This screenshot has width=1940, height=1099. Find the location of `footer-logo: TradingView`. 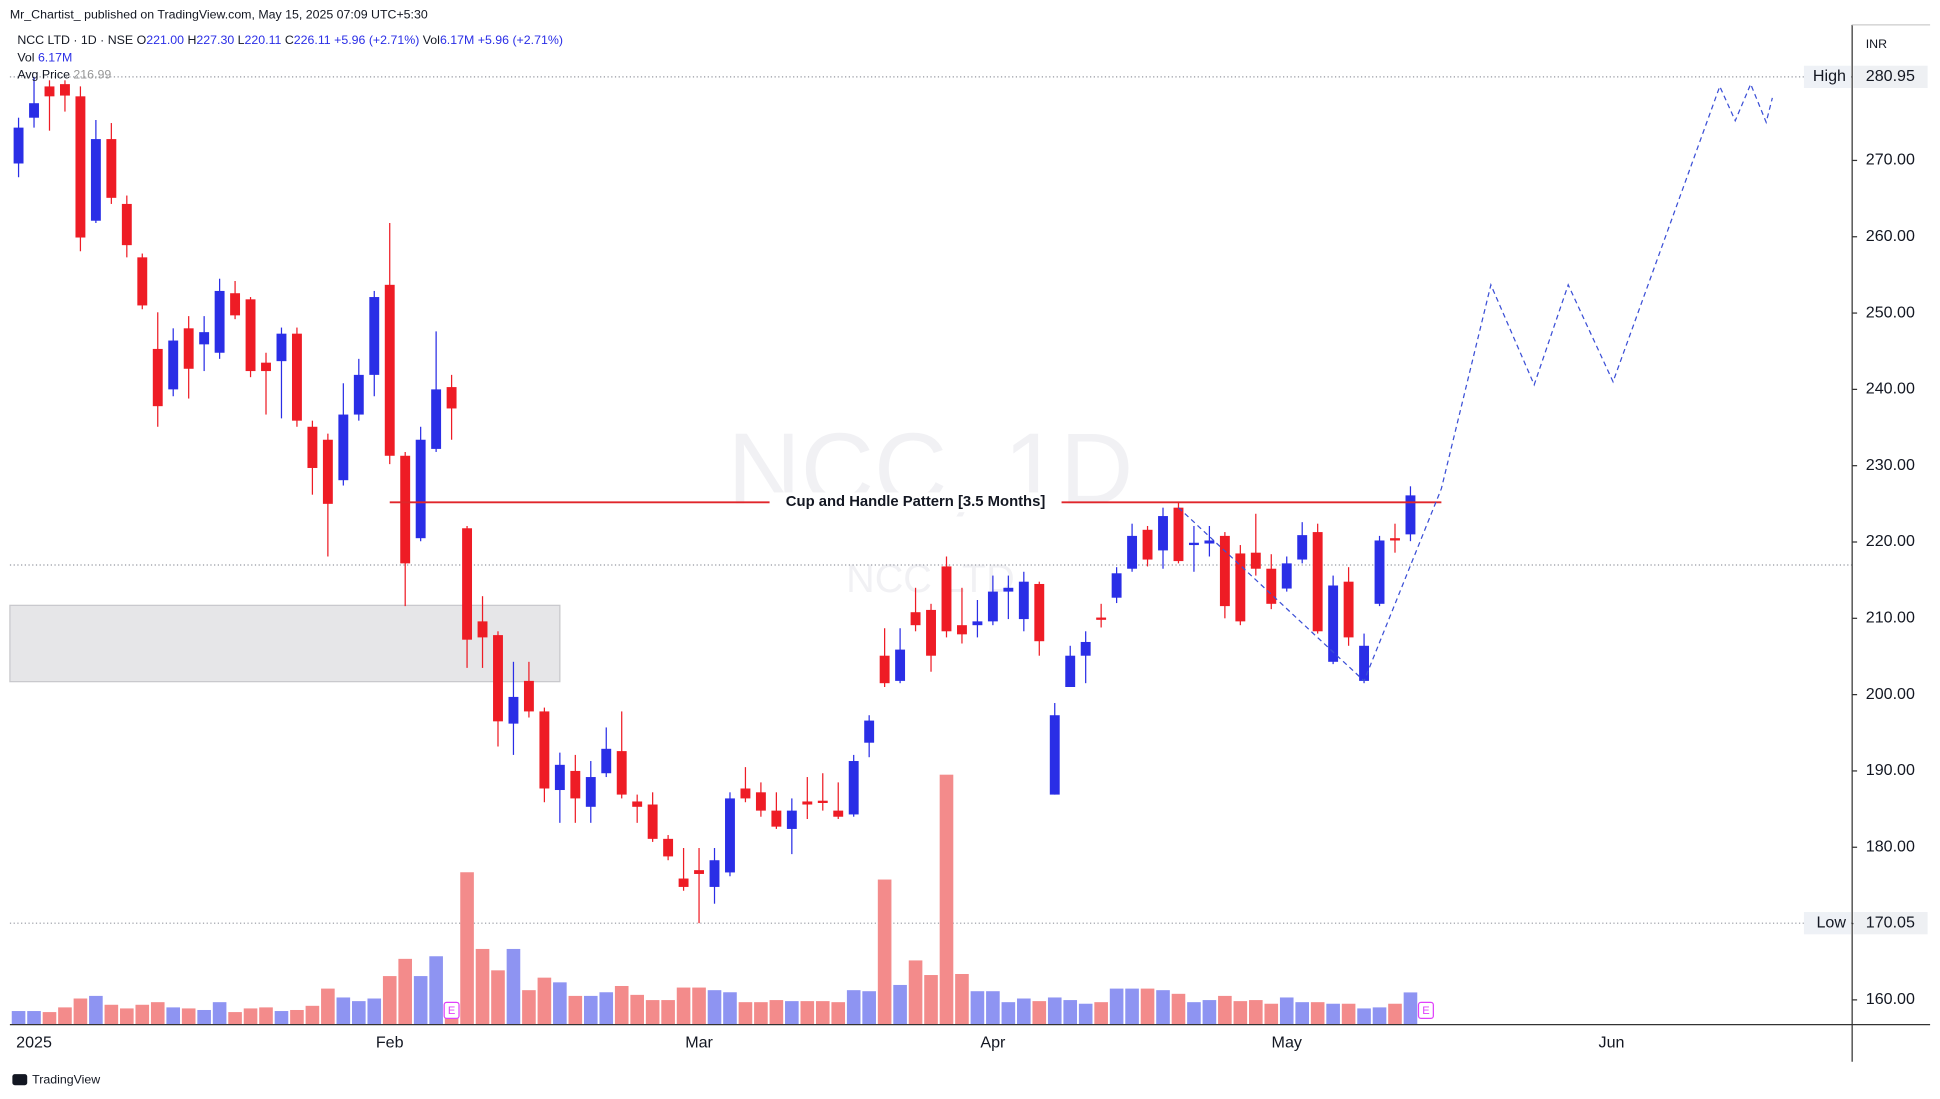

footer-logo: TradingView is located at coordinates (56, 1080).